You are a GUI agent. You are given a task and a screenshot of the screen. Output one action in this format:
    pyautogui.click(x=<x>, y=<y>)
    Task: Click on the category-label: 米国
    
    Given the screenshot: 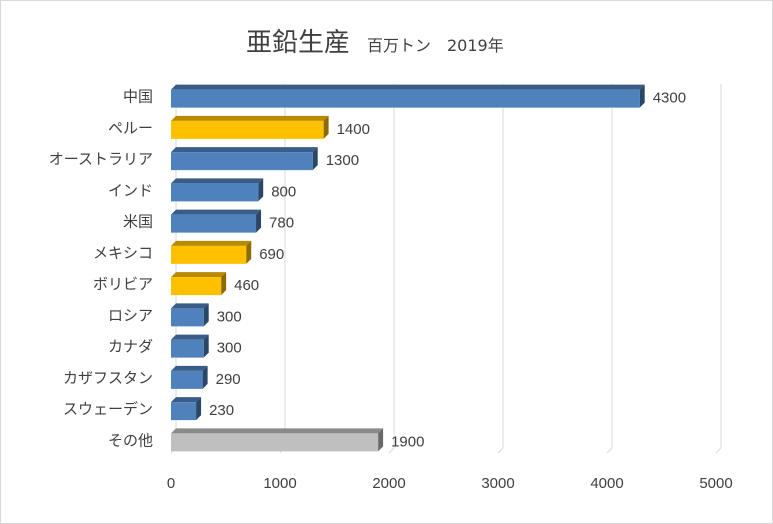 What is the action you would take?
    pyautogui.click(x=138, y=222)
    